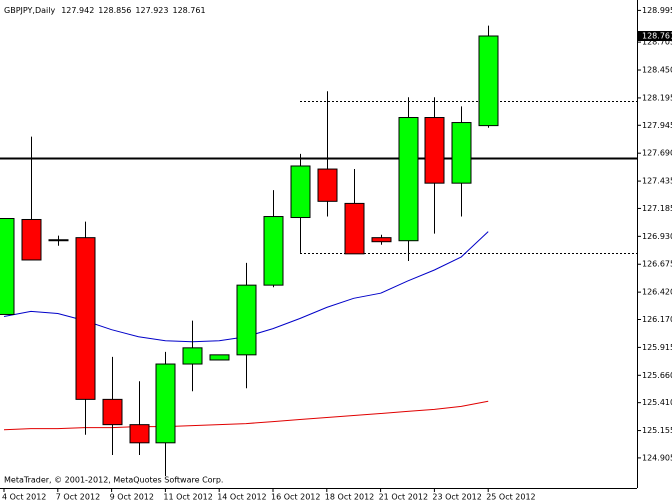 The height and width of the screenshot is (504, 672). I want to click on x-tick-label: 16 Oct 2012, so click(295, 497).